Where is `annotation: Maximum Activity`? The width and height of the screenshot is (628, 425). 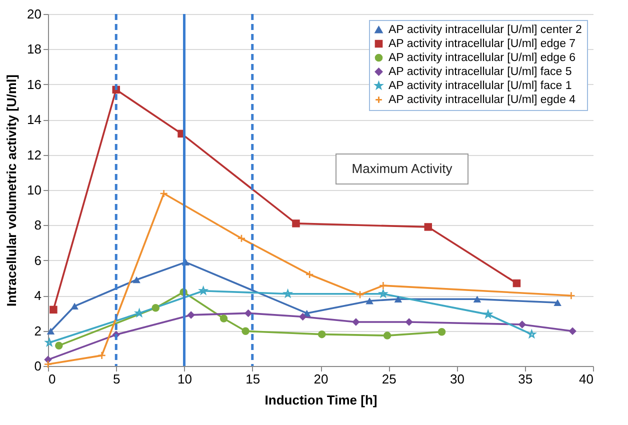
annotation: Maximum Activity is located at coordinates (402, 168).